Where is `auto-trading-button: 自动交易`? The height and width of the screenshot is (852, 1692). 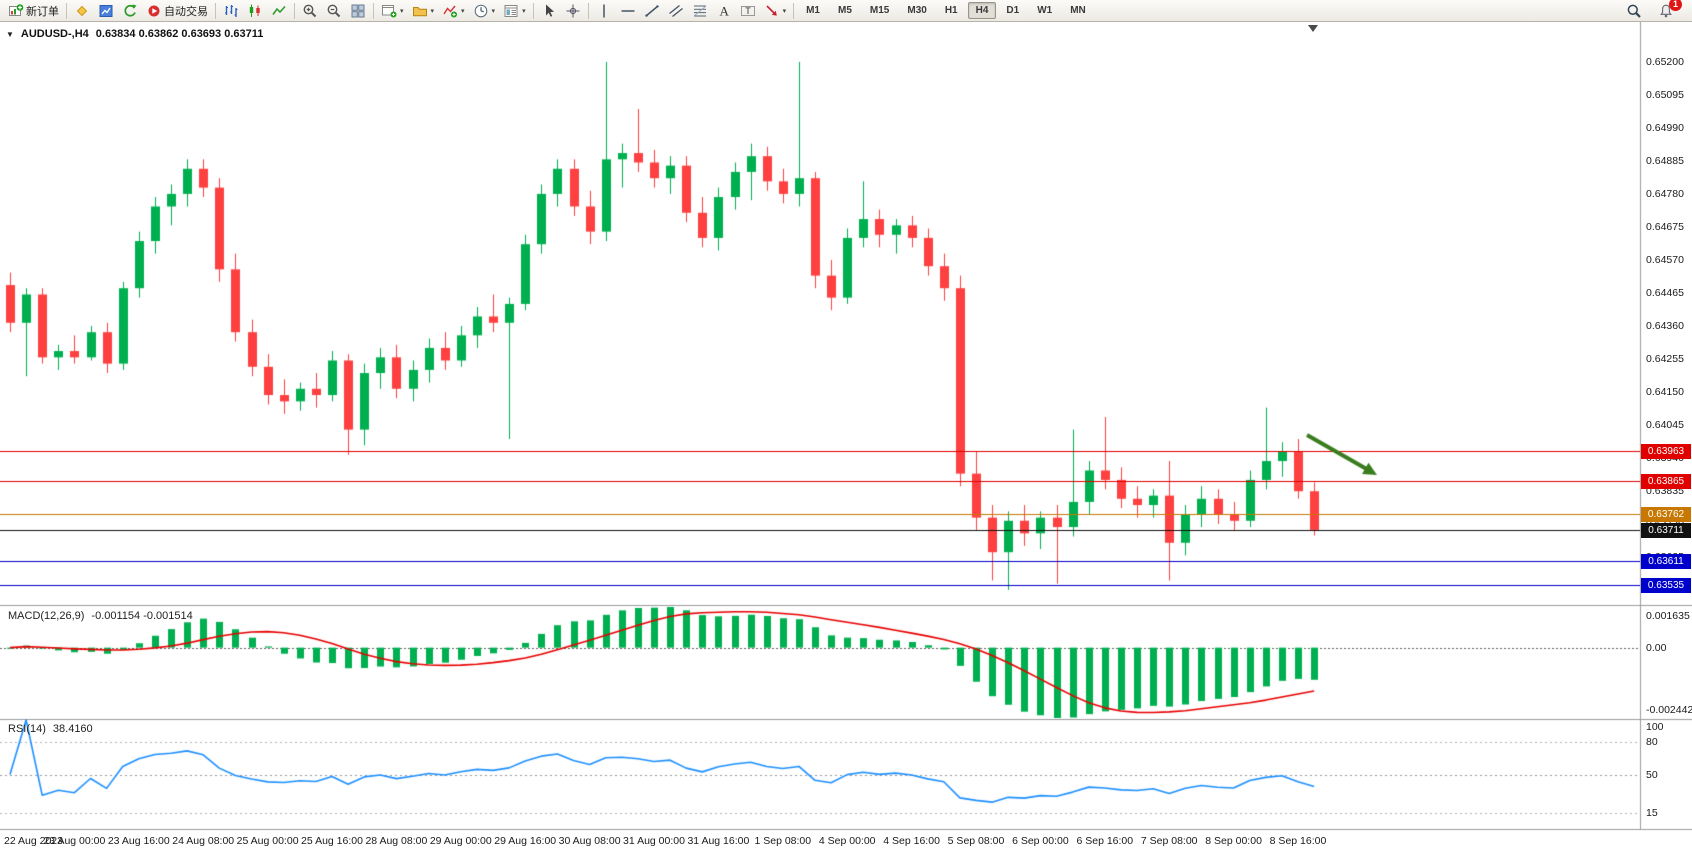
auto-trading-button: 自动交易 is located at coordinates (177, 11).